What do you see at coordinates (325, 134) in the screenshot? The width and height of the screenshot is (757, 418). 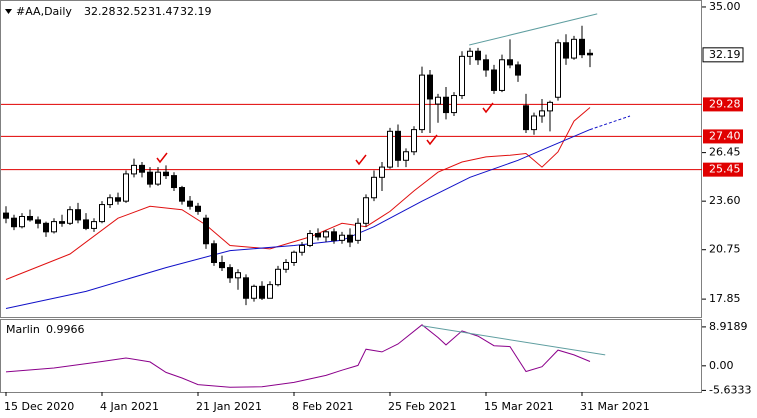 I see `check-marks` at bounding box center [325, 134].